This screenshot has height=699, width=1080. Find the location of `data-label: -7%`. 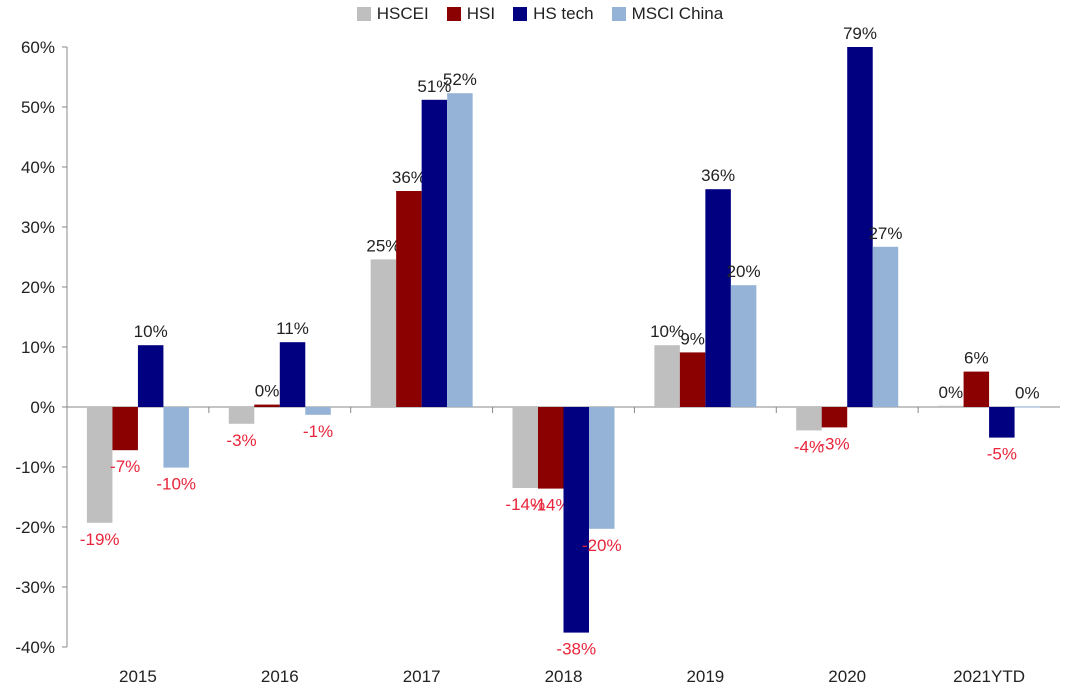

data-label: -7% is located at coordinates (125, 466).